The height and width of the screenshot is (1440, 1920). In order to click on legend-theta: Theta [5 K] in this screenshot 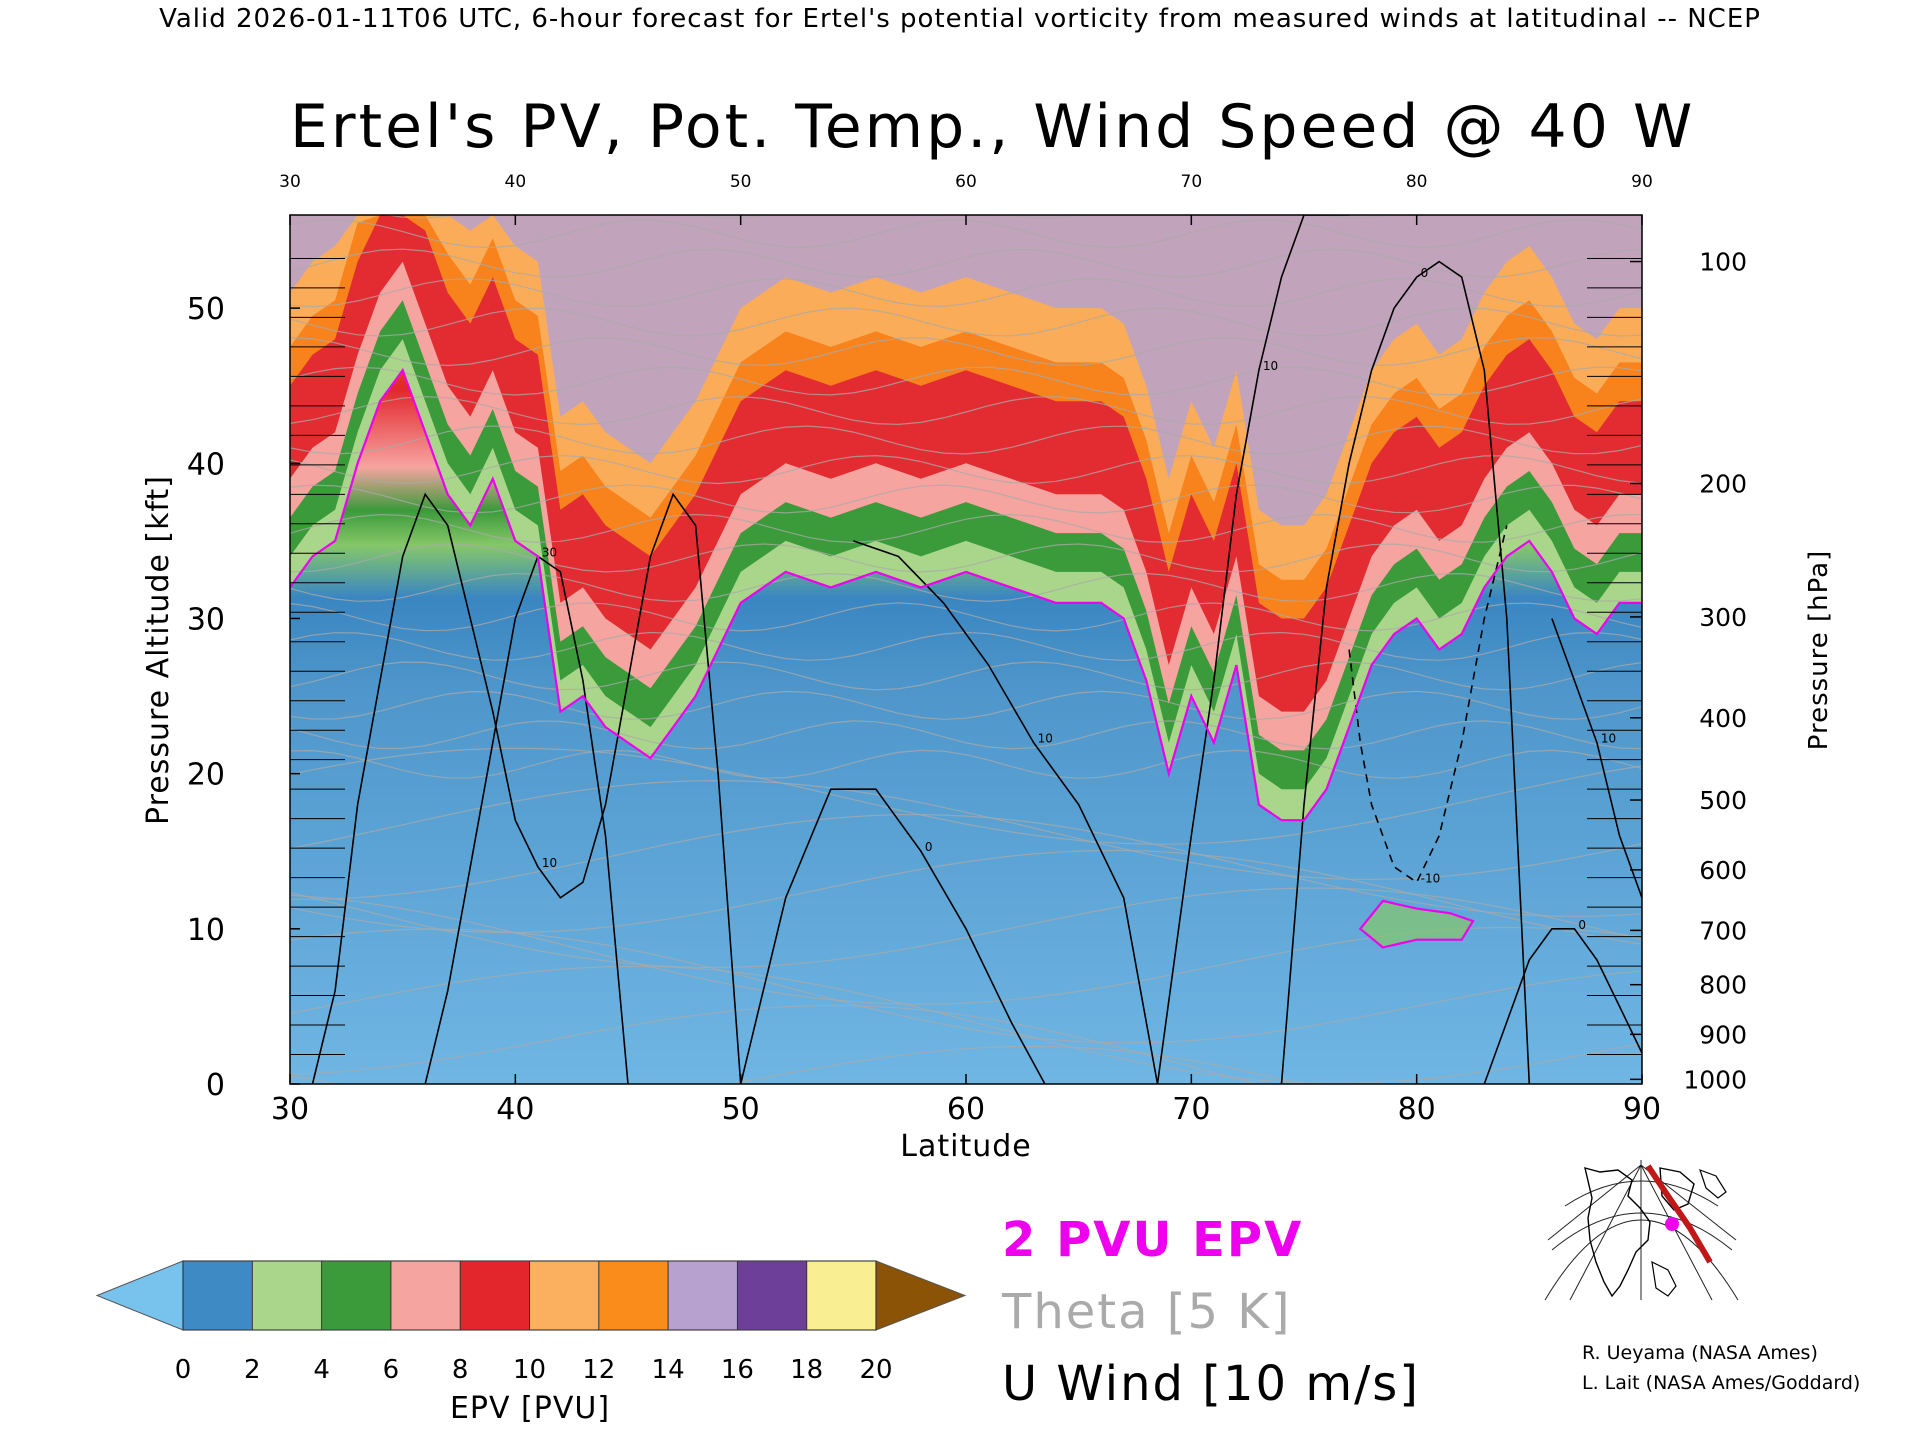, I will do `click(1147, 1312)`.